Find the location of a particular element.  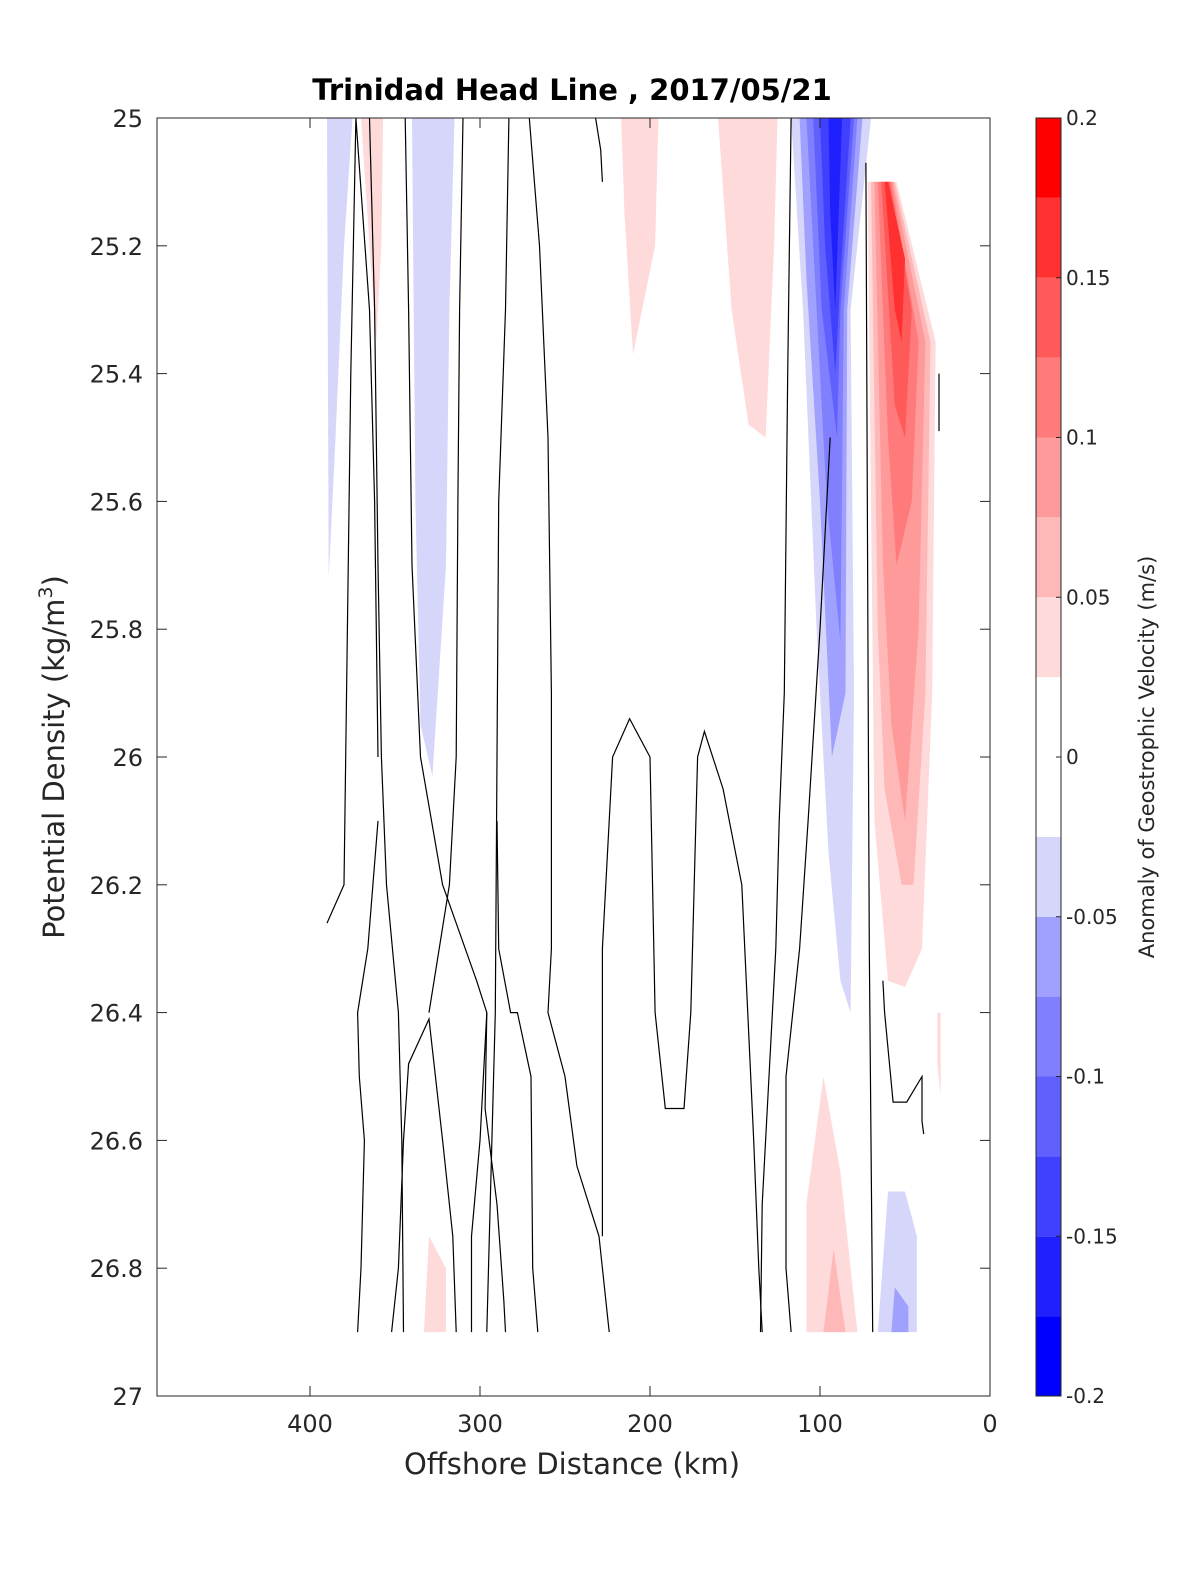

x-tick-label: 100 is located at coordinates (820, 1424).